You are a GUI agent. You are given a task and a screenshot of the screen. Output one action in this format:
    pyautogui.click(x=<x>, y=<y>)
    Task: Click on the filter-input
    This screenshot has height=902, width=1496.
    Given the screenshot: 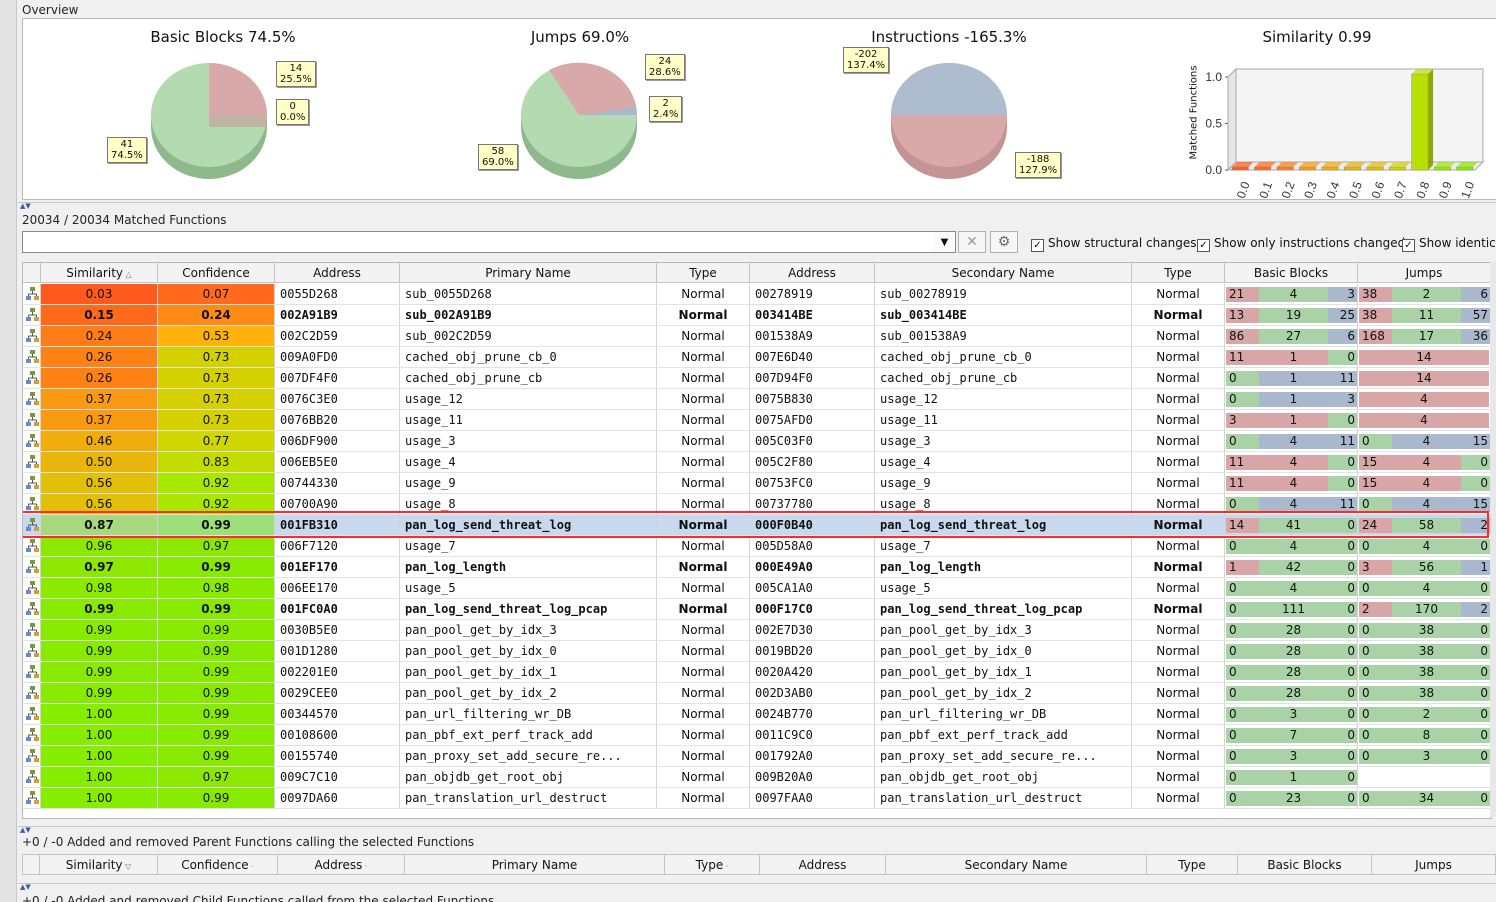 What is the action you would take?
    pyautogui.click(x=489, y=242)
    